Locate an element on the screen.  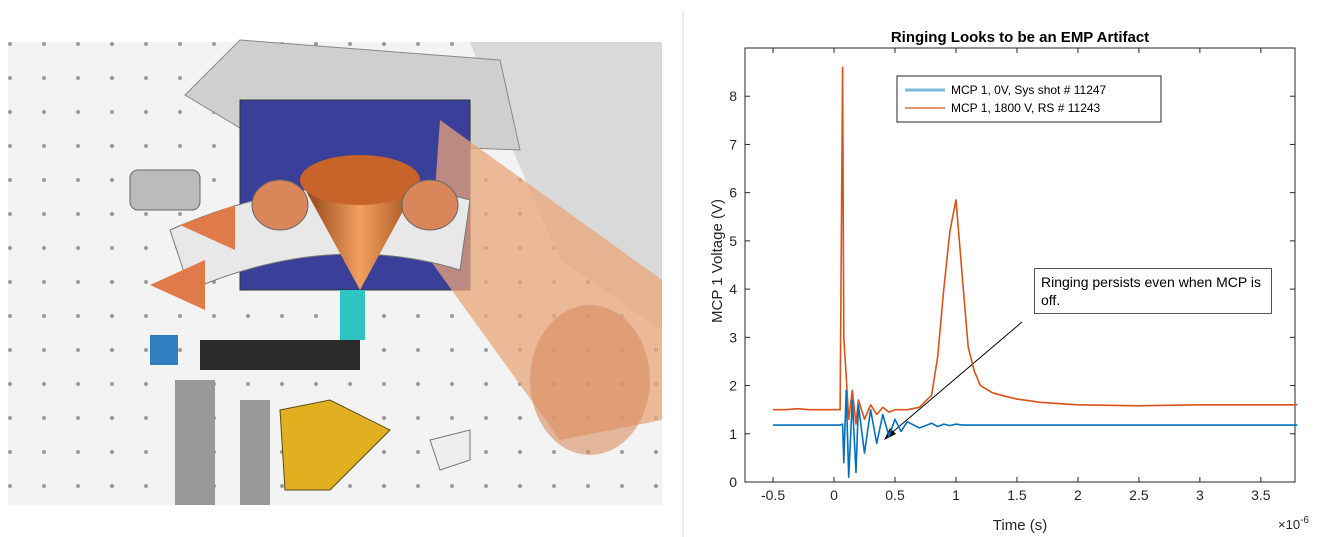
x-tick-label: 1 is located at coordinates (956, 495).